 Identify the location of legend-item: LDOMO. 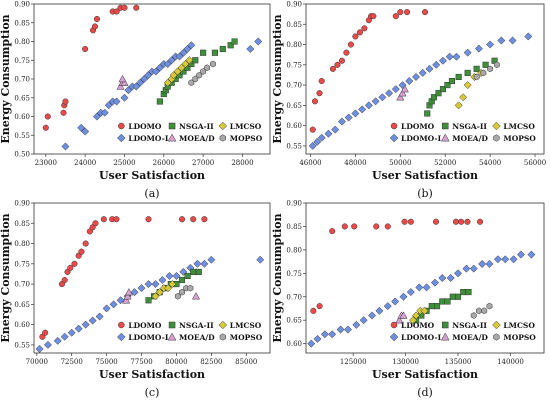
(412, 126).